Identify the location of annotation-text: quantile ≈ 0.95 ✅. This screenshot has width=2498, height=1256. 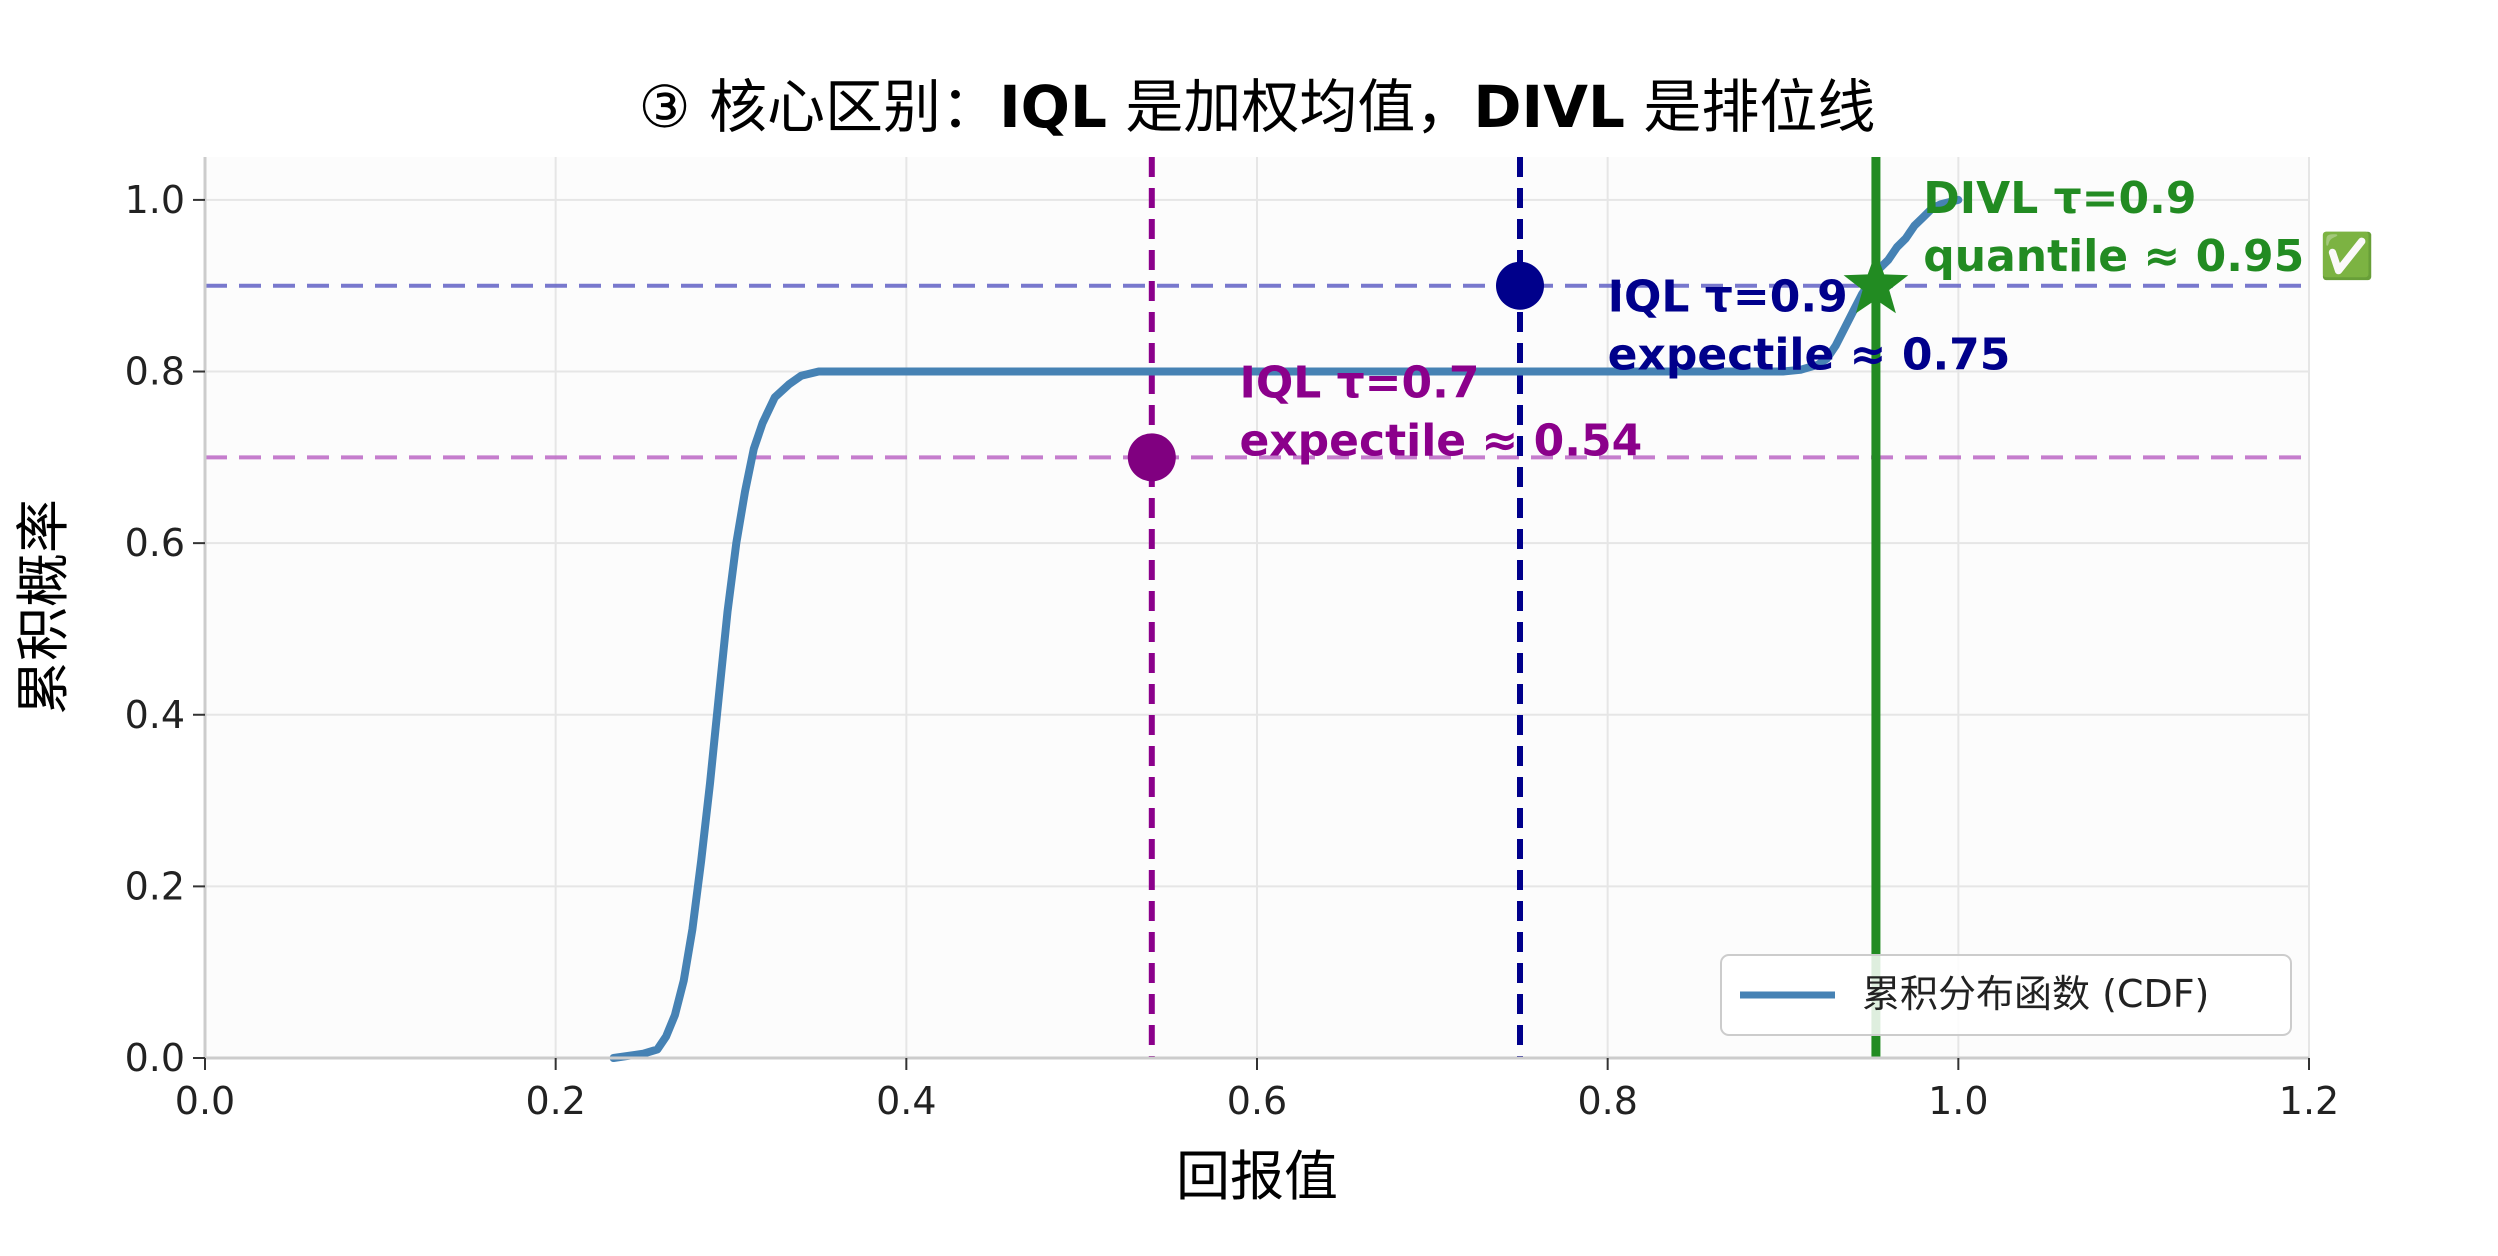
(2148, 256).